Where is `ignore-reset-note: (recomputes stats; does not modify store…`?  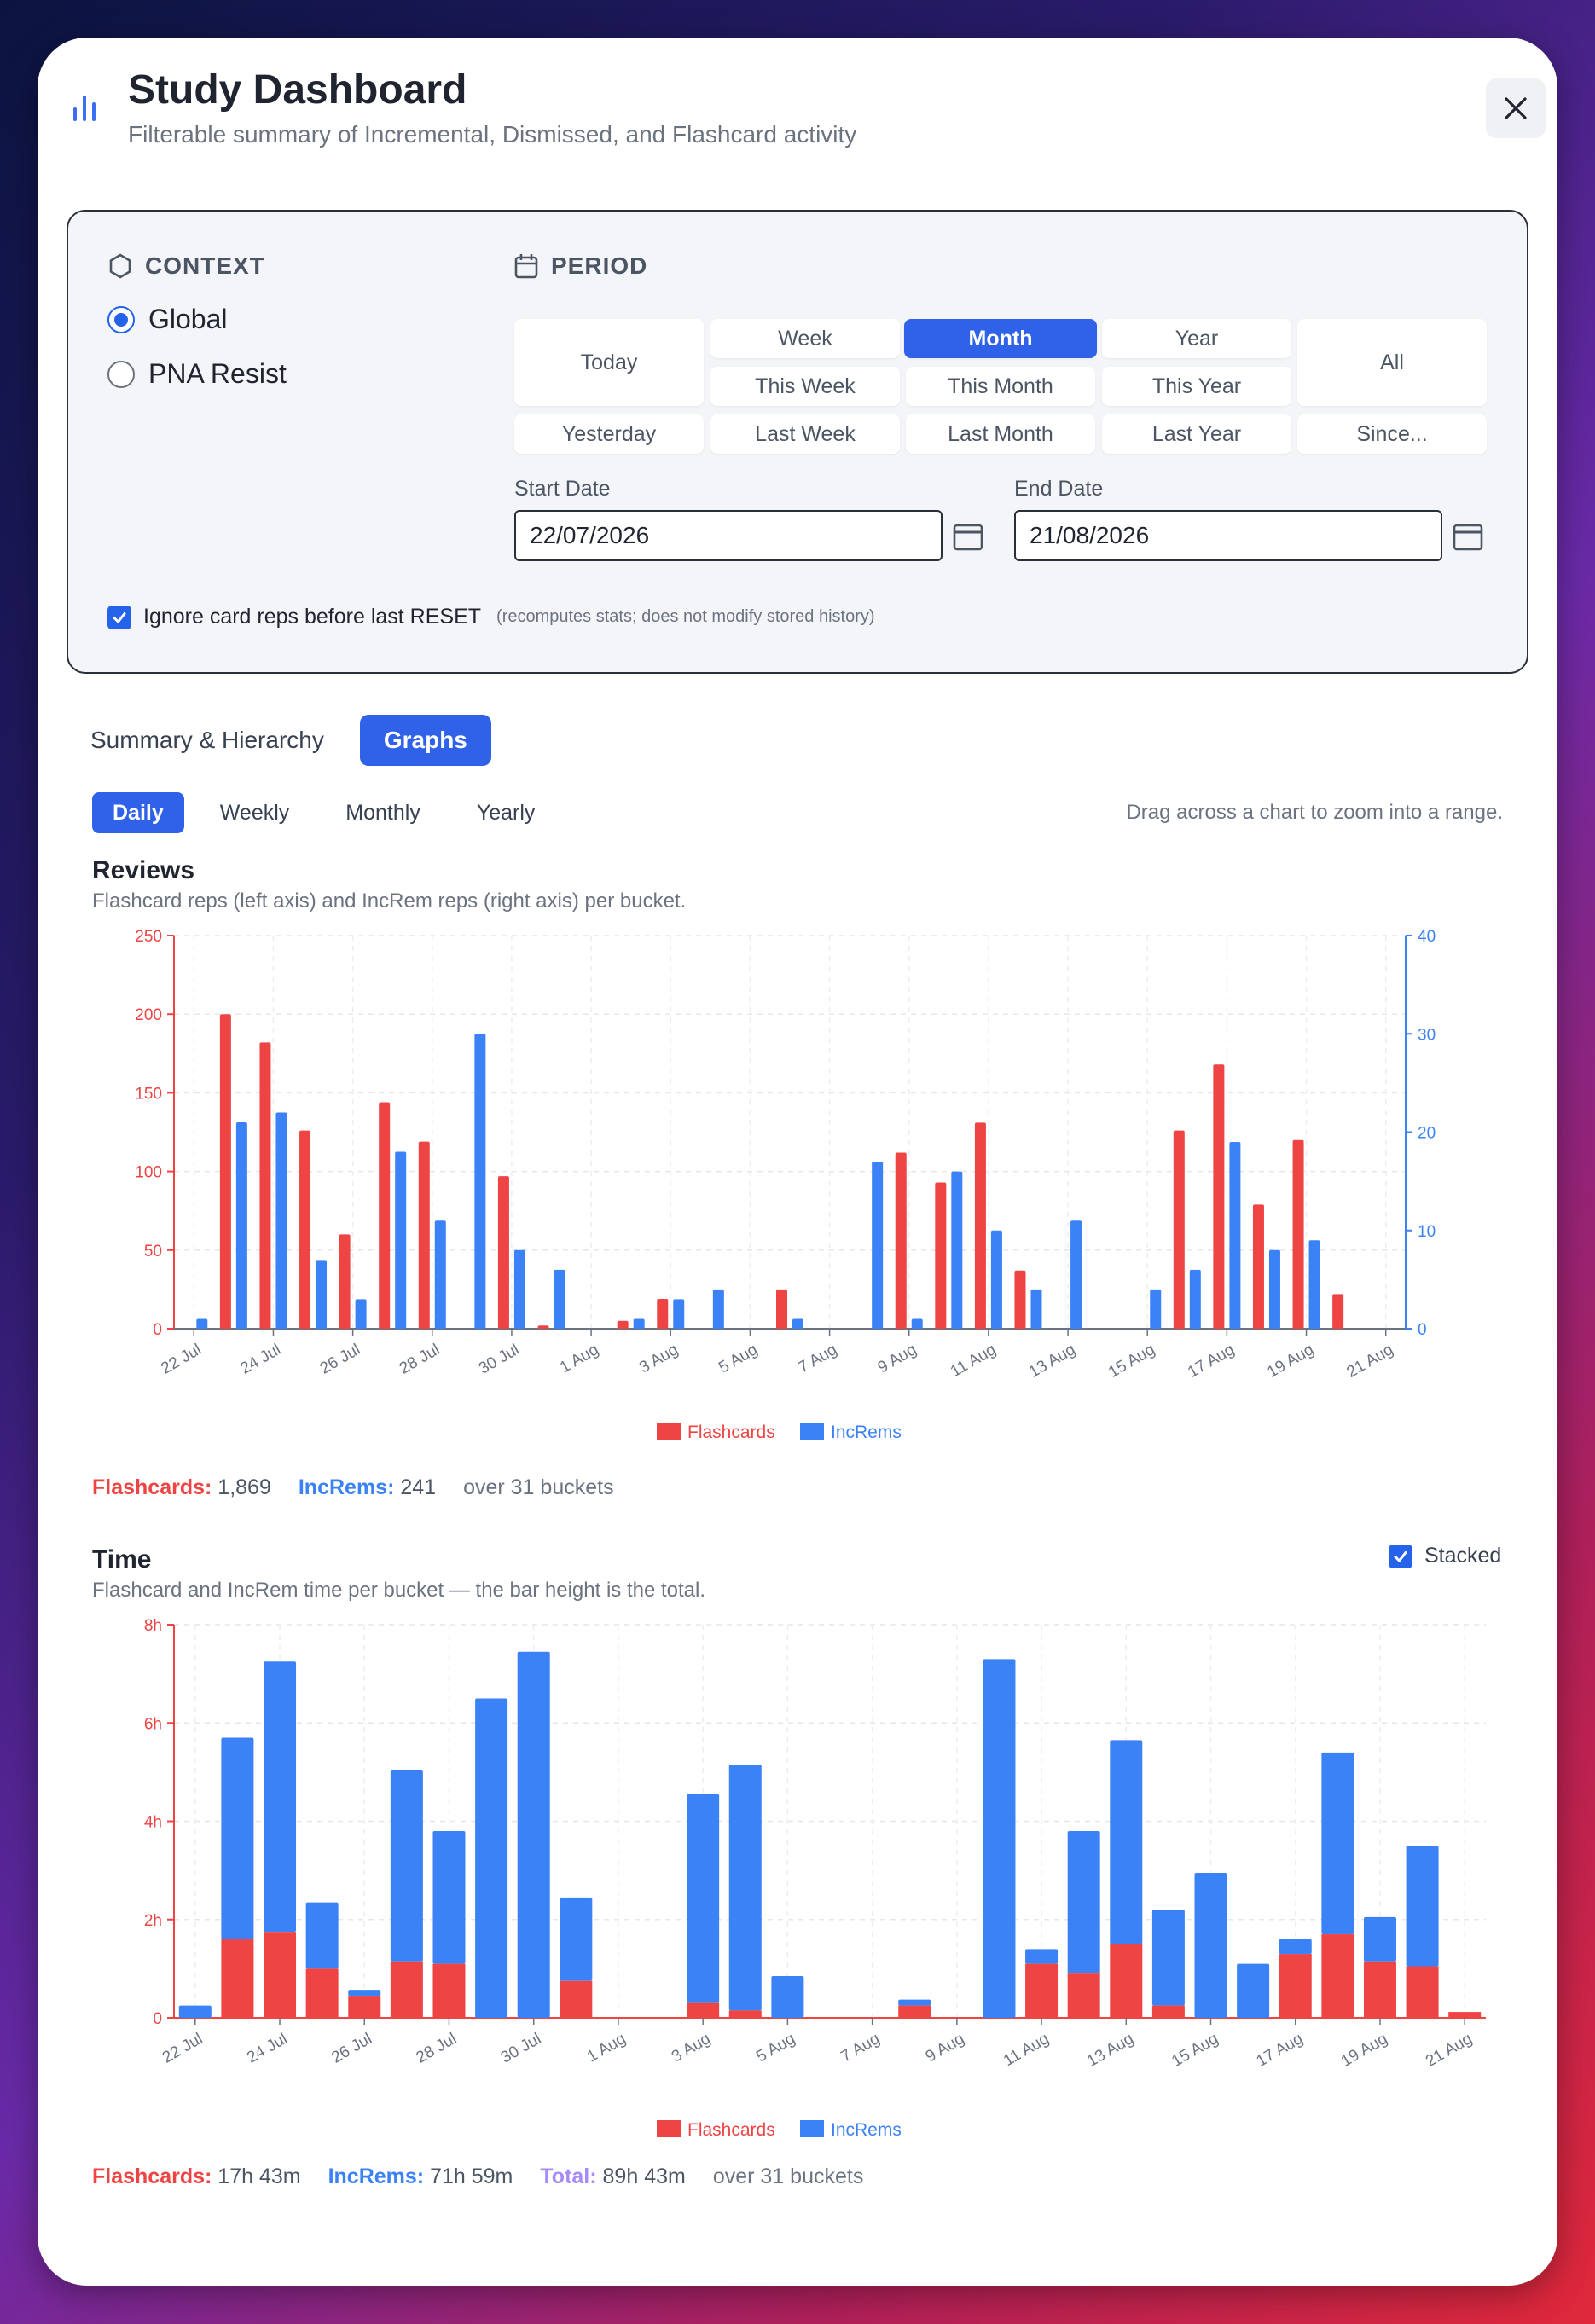
ignore-reset-note: (recomputes stats; does not modify store… is located at coordinates (685, 616).